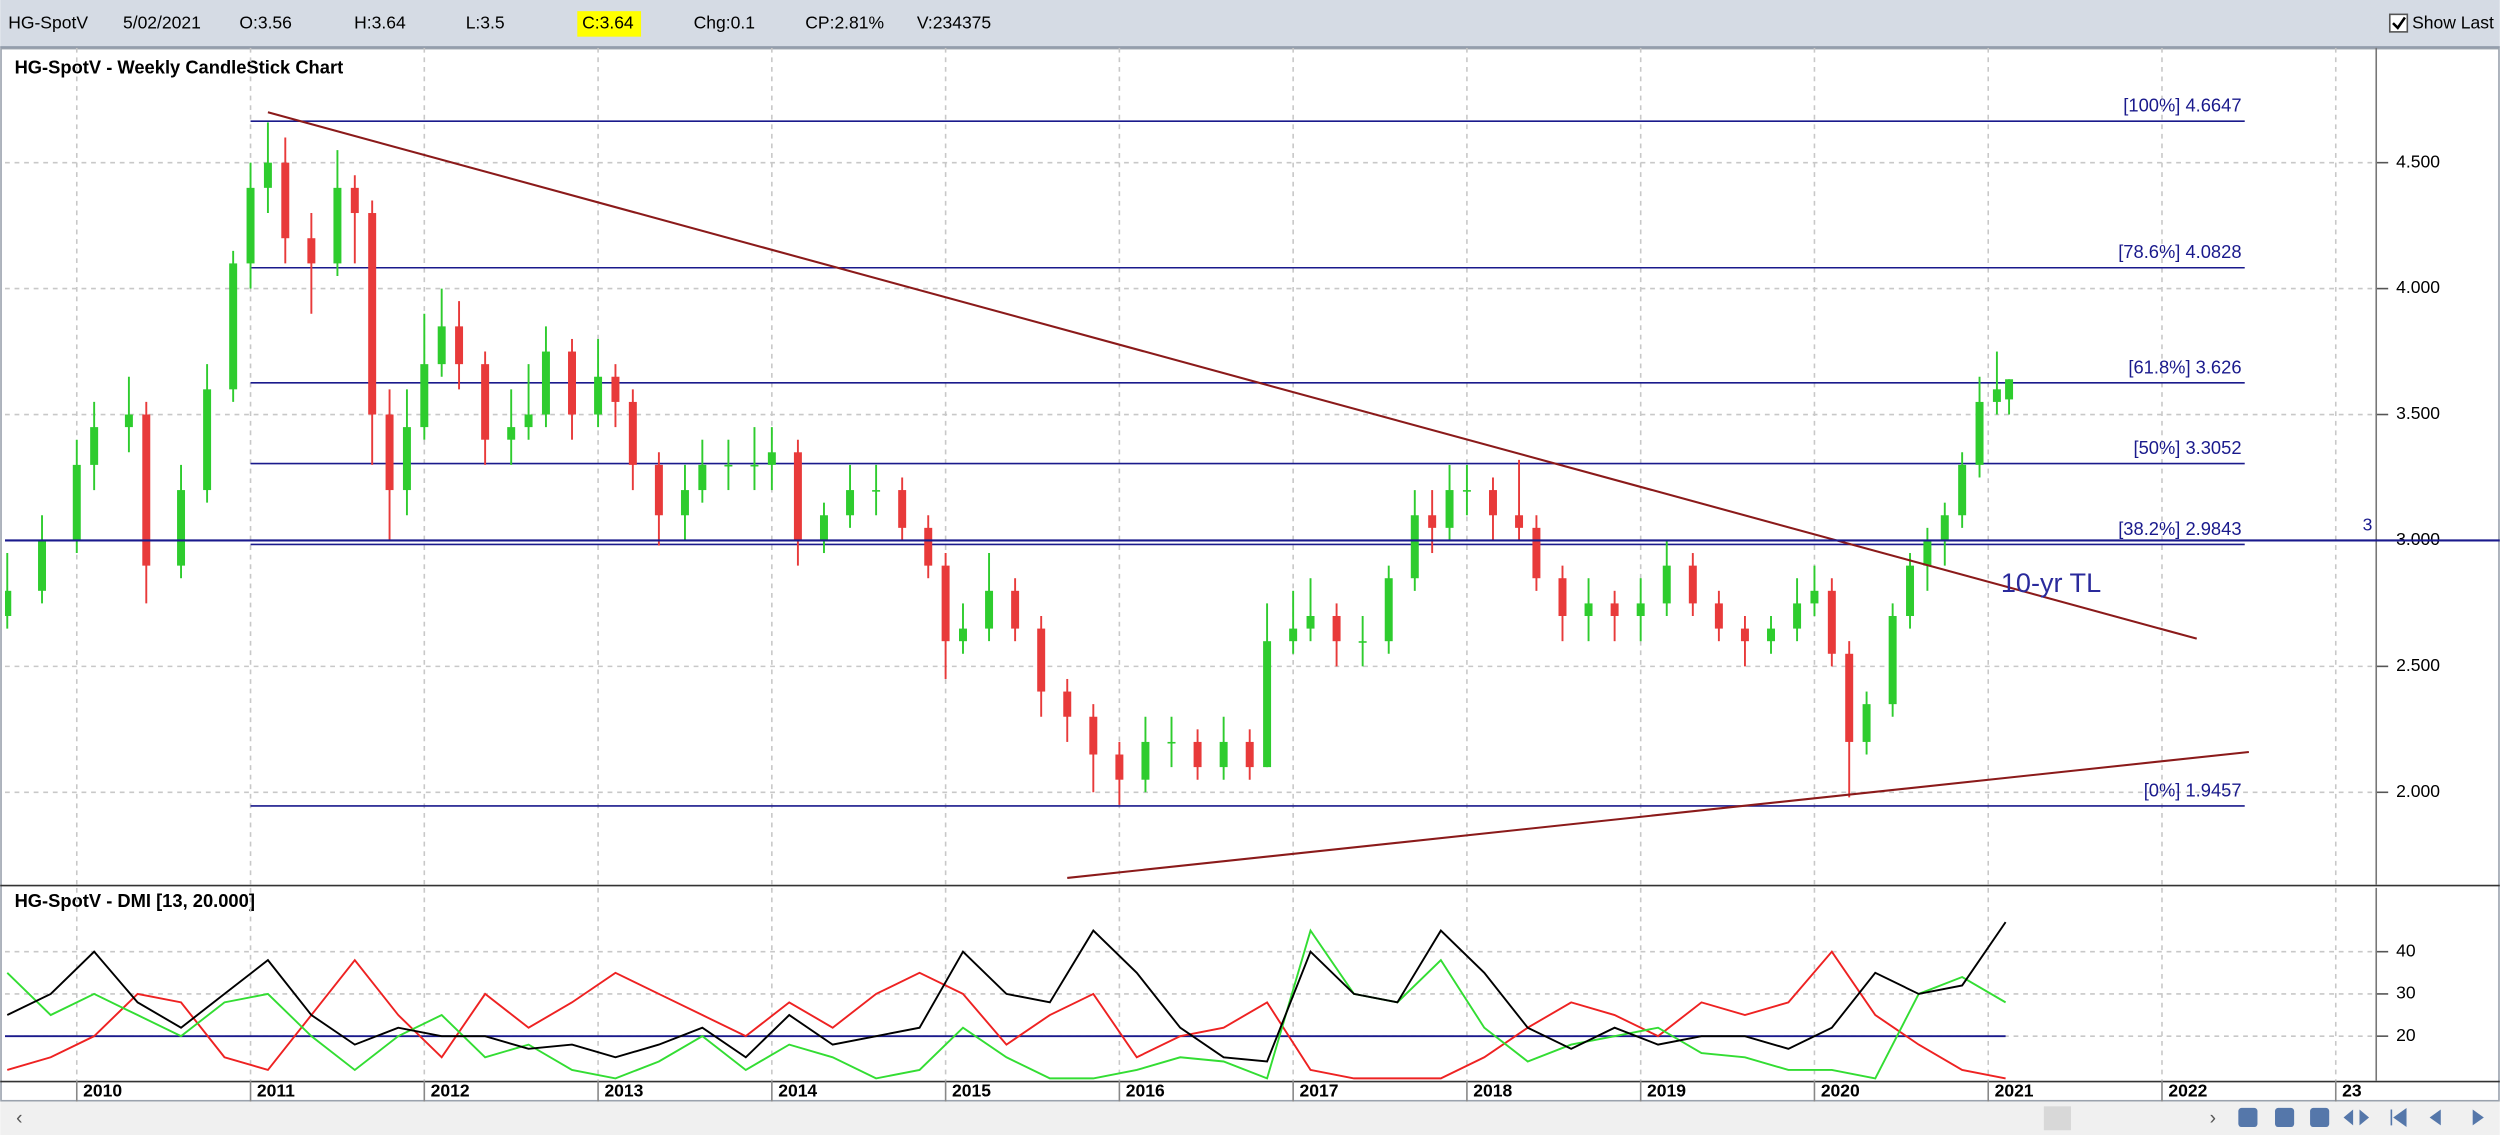 The width and height of the screenshot is (2500, 1135). What do you see at coordinates (2478, 1117) in the screenshot?
I see `next-button` at bounding box center [2478, 1117].